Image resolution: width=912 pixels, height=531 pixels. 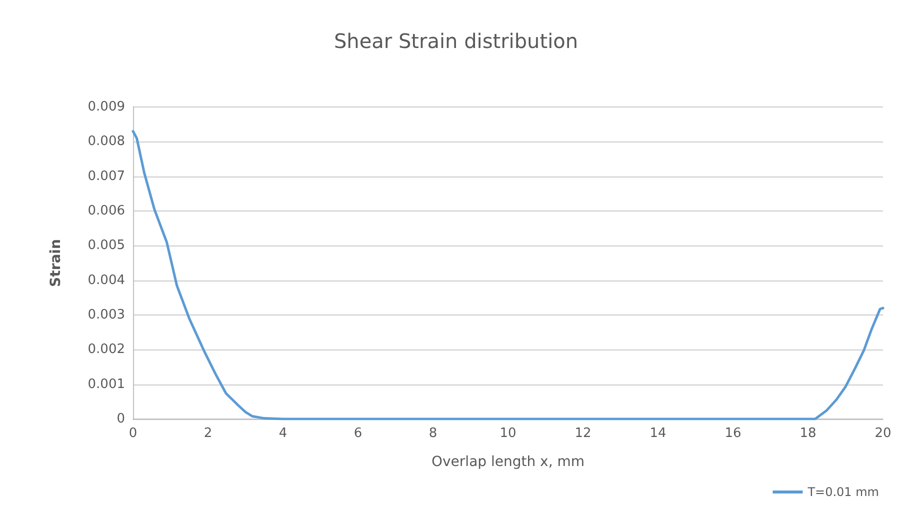 I want to click on x-tick-label: 18, so click(x=808, y=433).